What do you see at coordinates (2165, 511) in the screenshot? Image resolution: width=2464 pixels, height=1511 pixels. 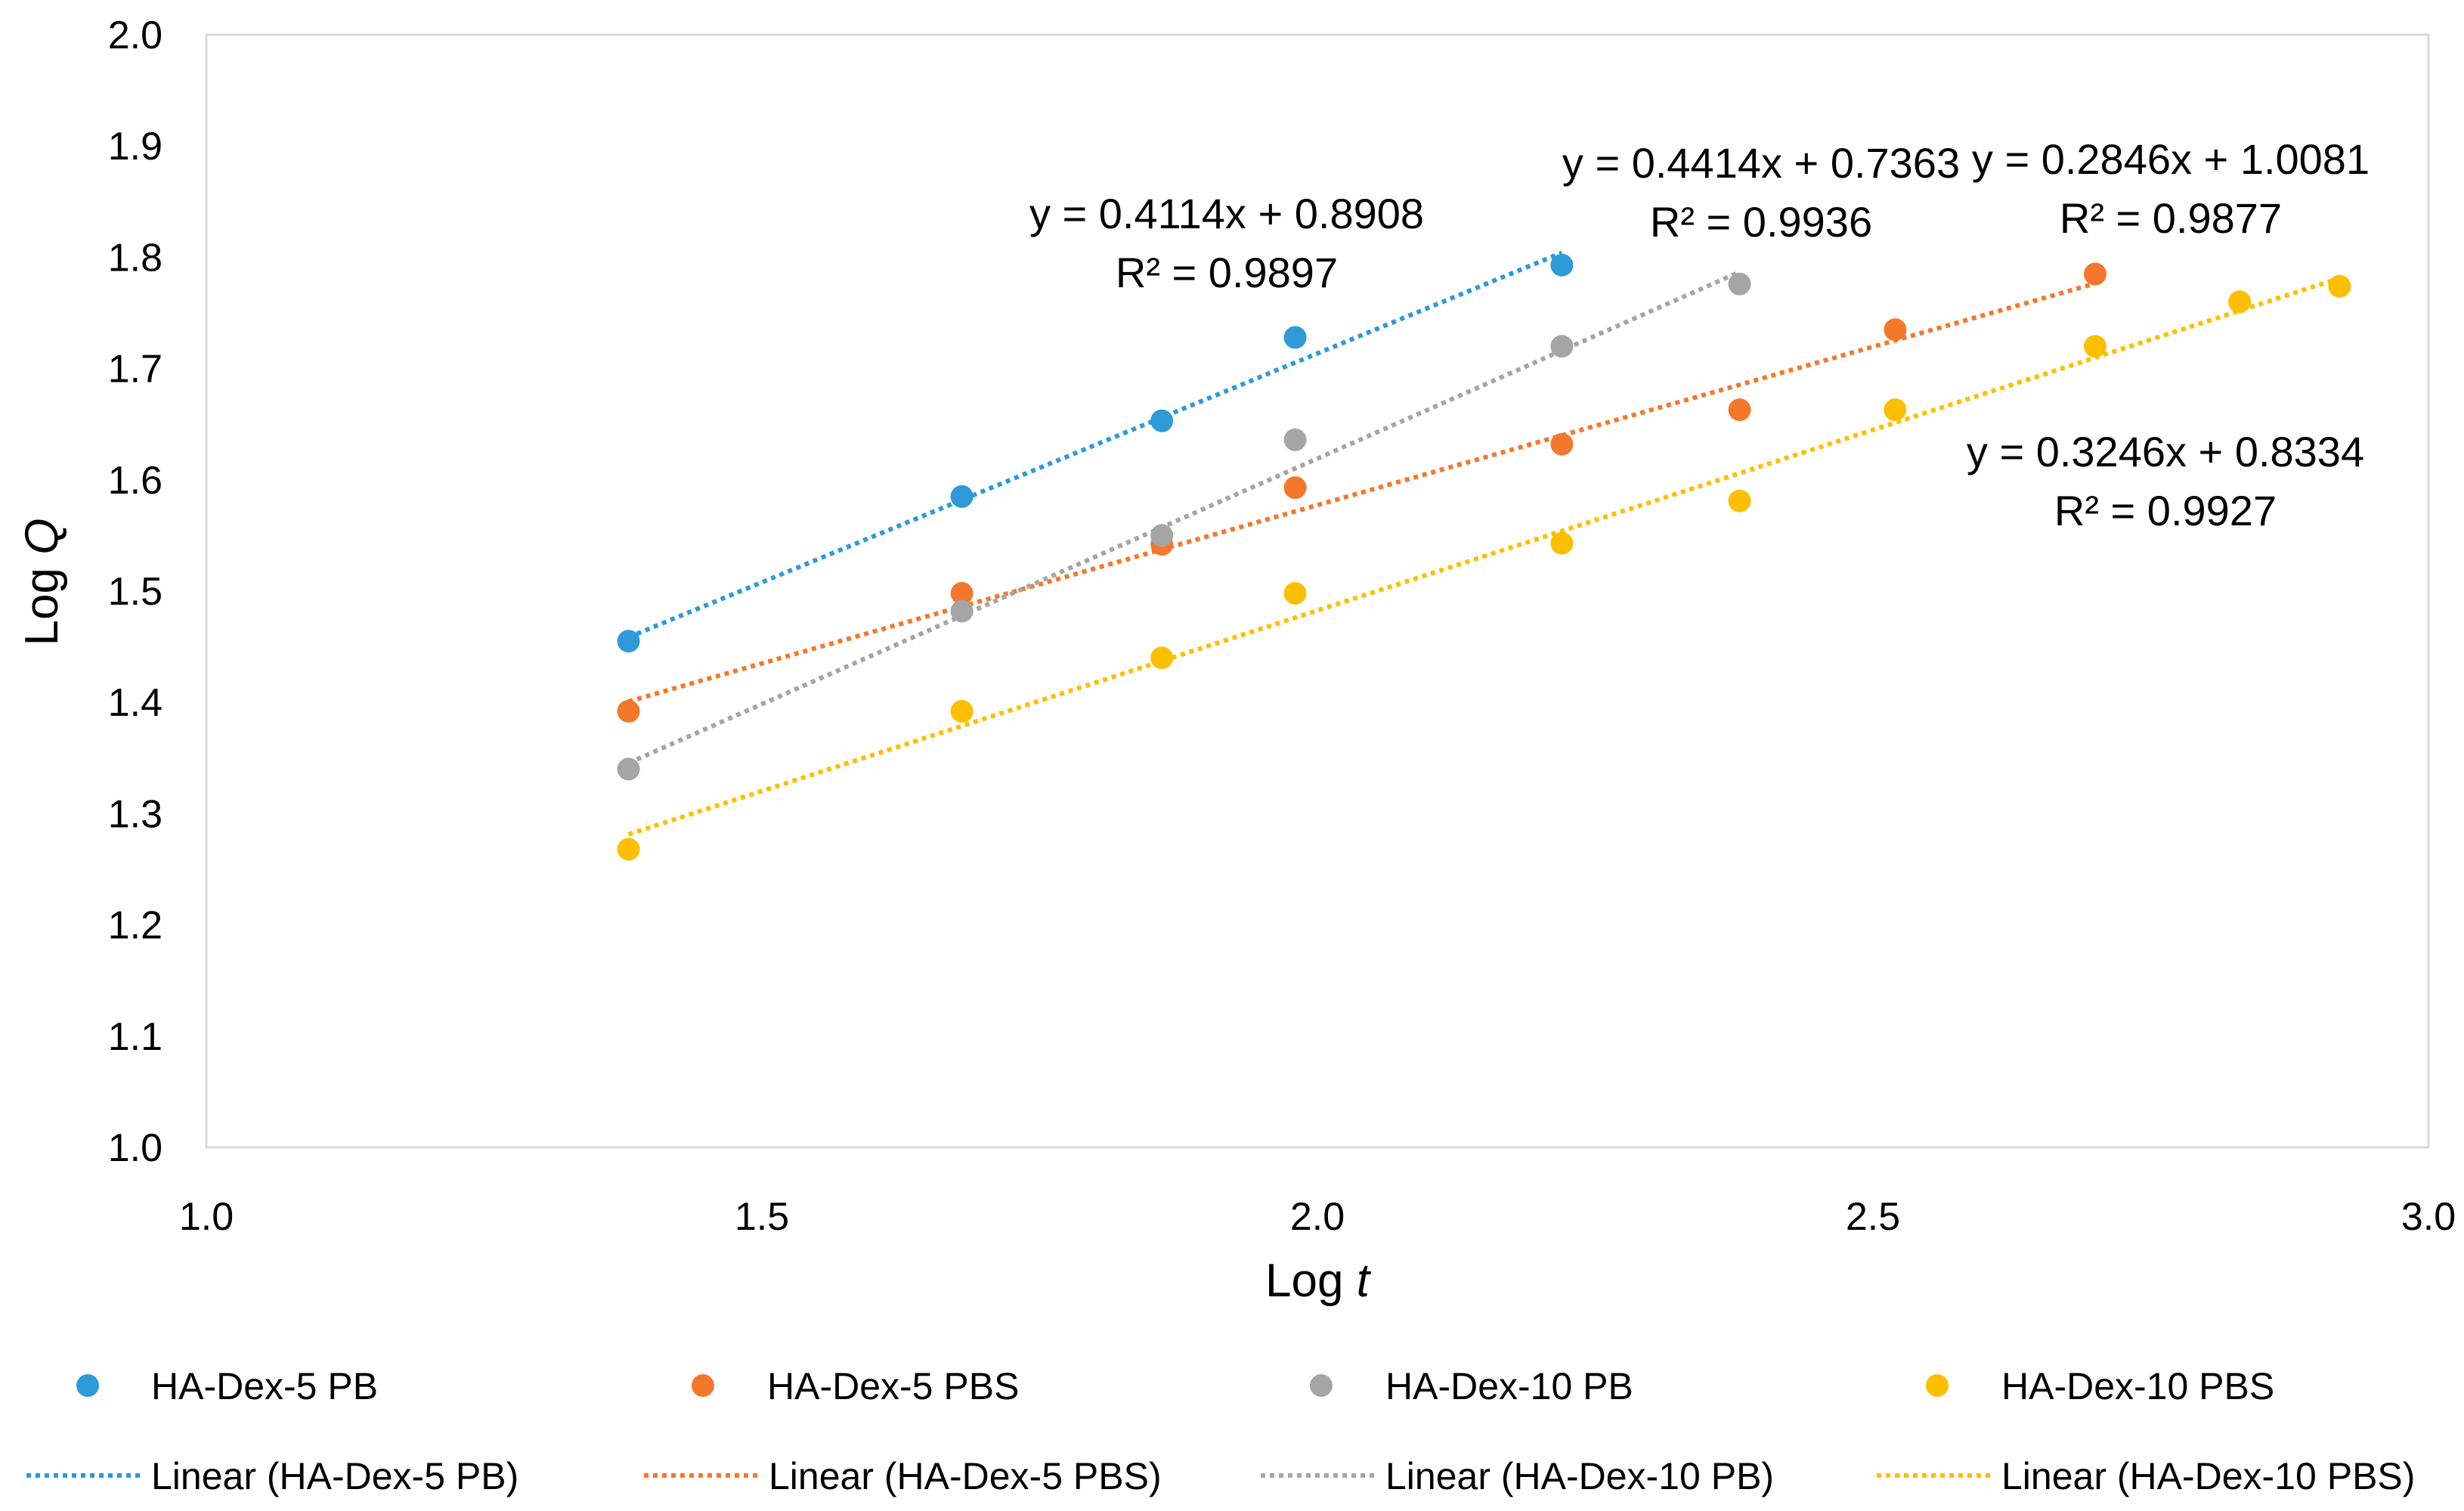 I see `r-squared-text: R² = 0.9927` at bounding box center [2165, 511].